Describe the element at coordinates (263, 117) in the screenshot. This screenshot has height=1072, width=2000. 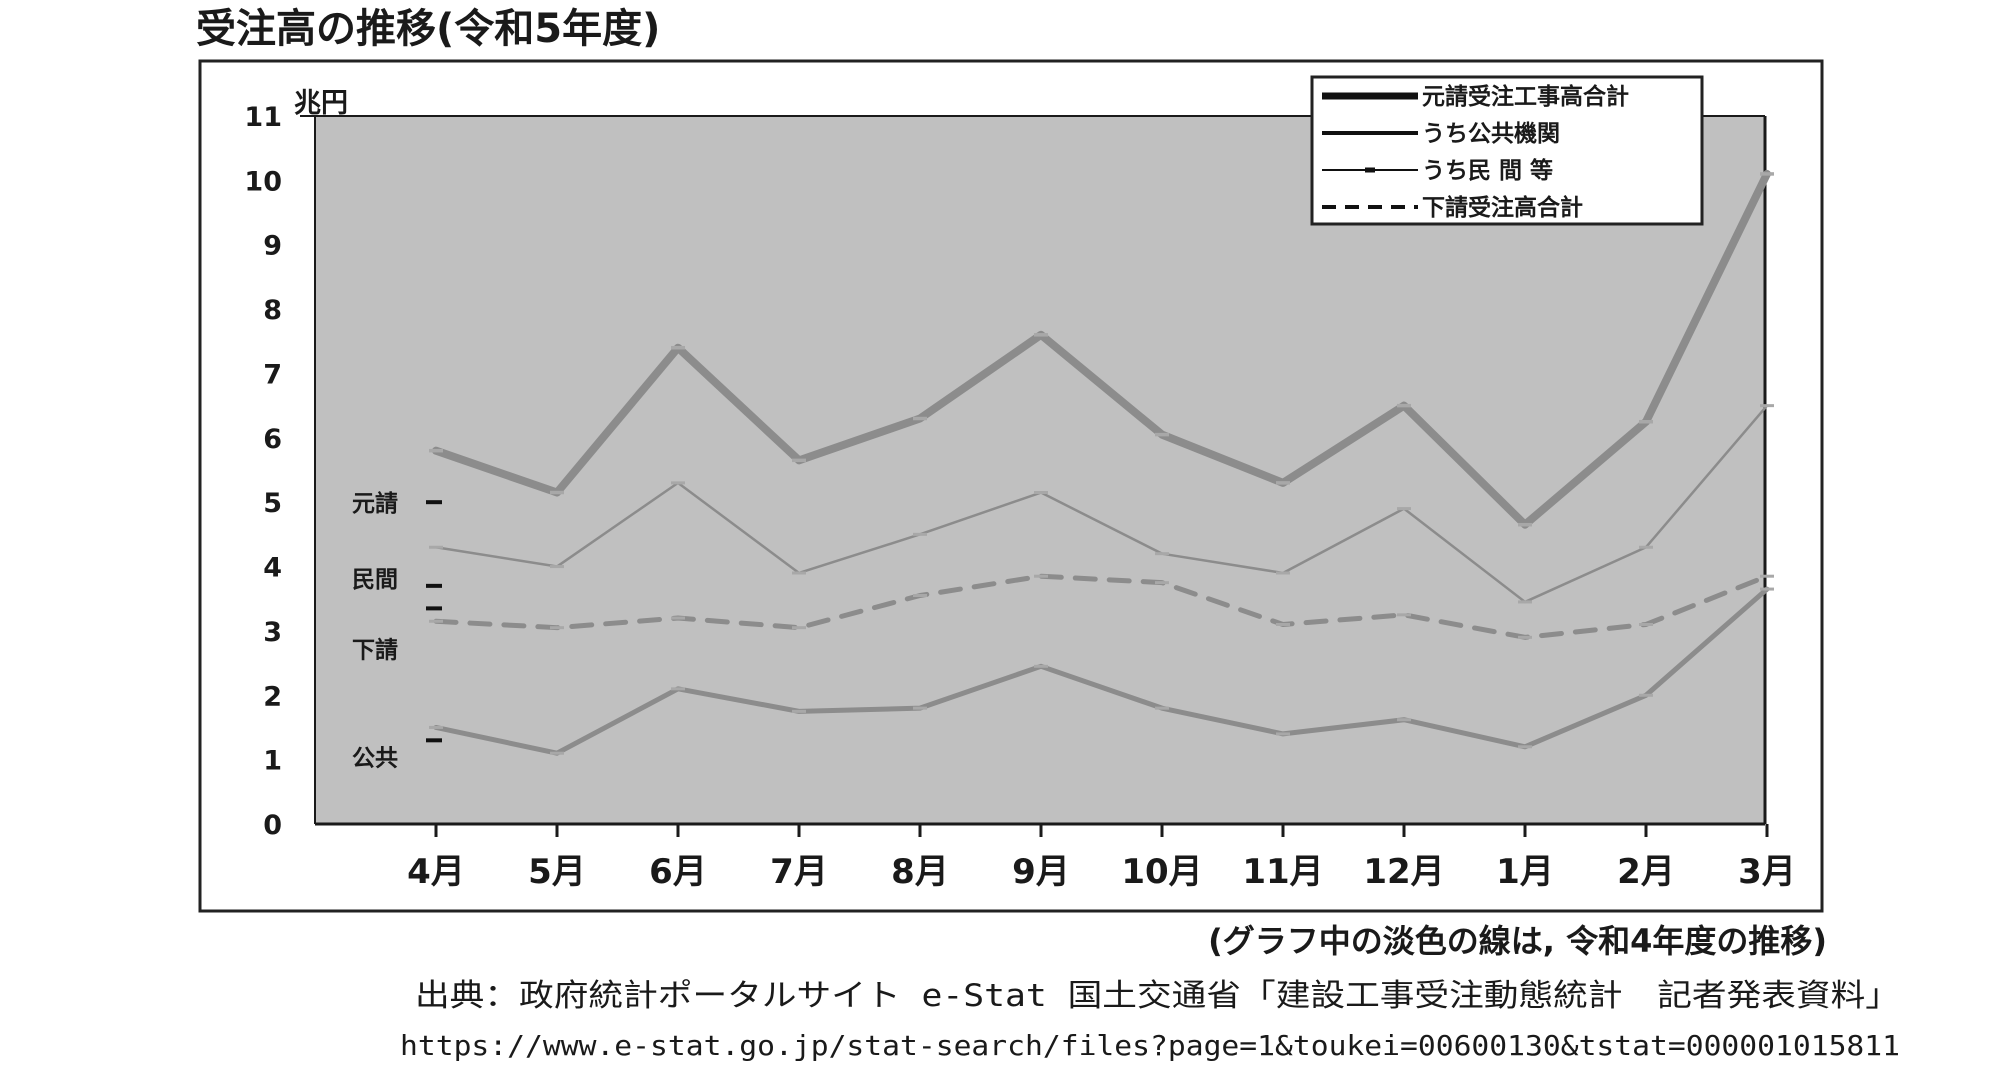
I see `y-tick-label: 11` at that location.